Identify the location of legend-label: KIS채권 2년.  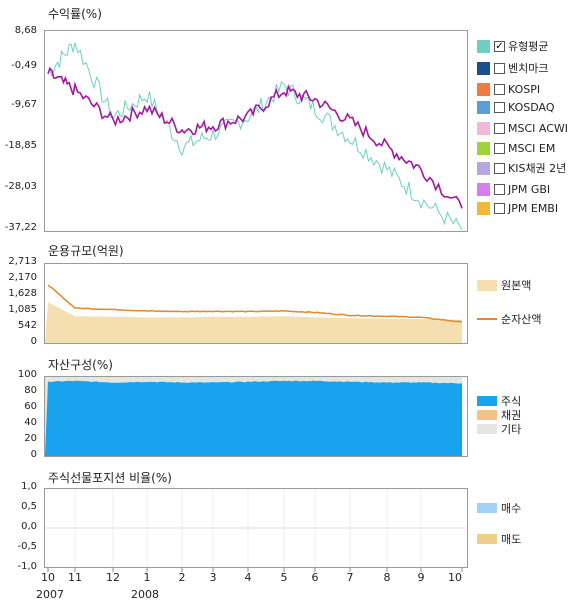
(537, 168).